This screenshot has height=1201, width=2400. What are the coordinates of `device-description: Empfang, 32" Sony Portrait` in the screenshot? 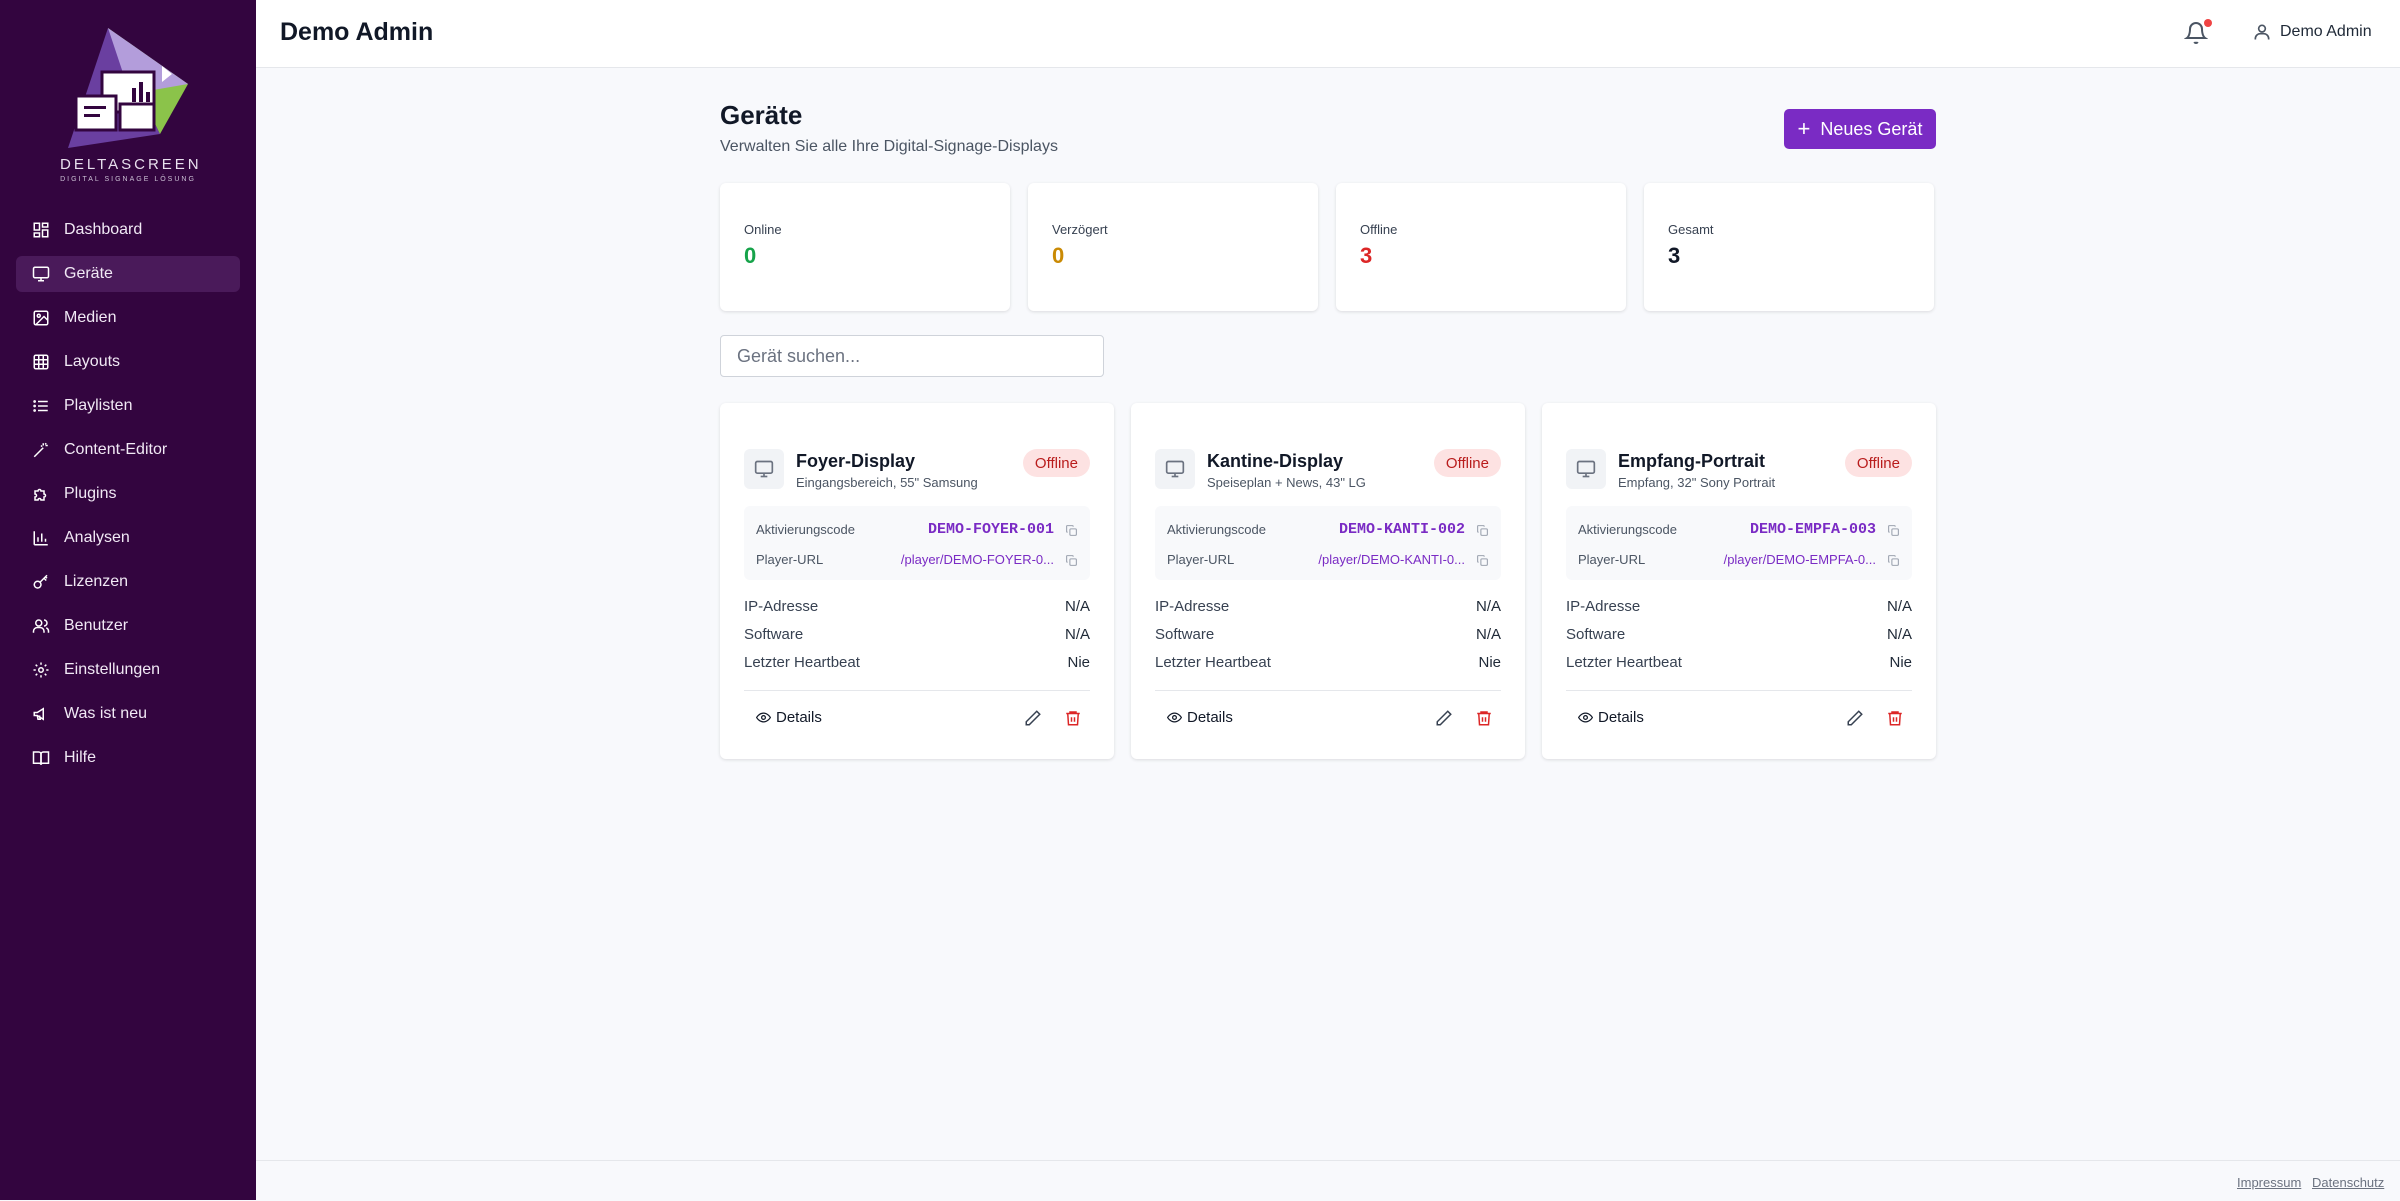 It's located at (1697, 482).